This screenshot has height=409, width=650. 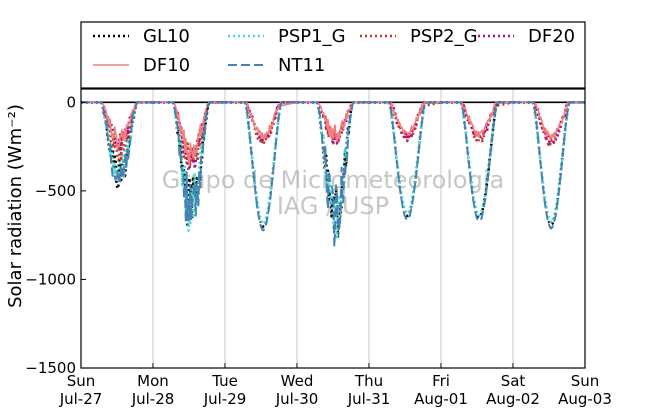 I want to click on legend-item: GL10, so click(x=141, y=36).